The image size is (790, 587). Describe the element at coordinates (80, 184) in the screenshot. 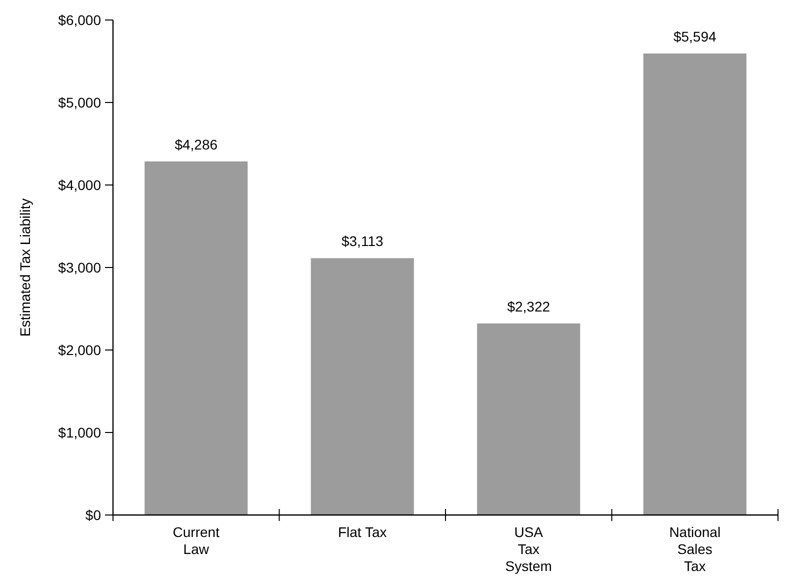

I see `y-tick-label: $4,000` at that location.